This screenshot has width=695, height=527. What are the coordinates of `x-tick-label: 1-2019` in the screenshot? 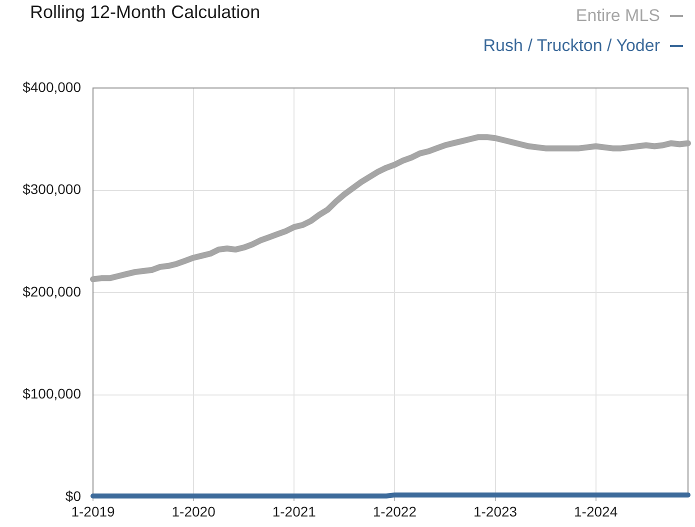 It's located at (93, 511).